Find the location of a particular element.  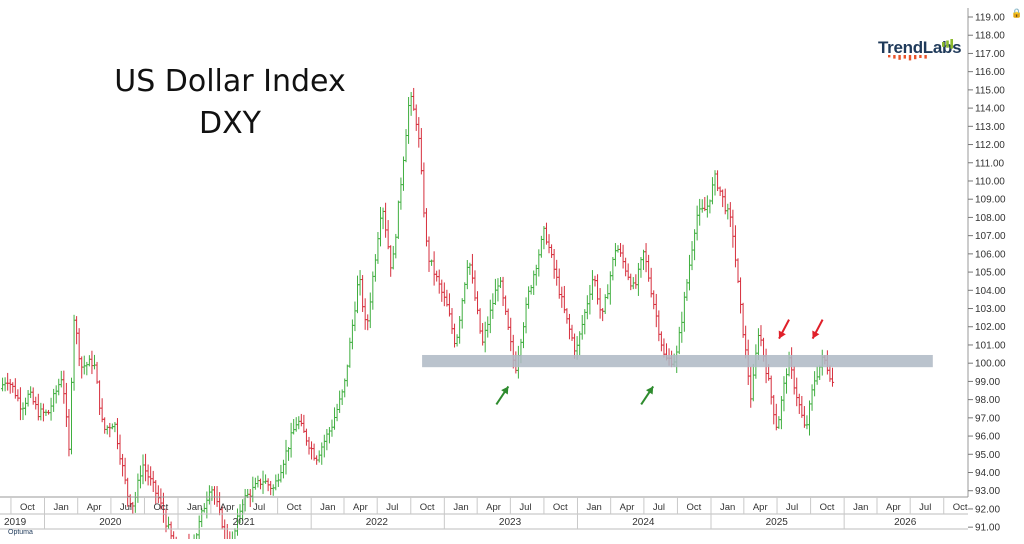

price-tick-label: 105.00 is located at coordinates (990, 273).